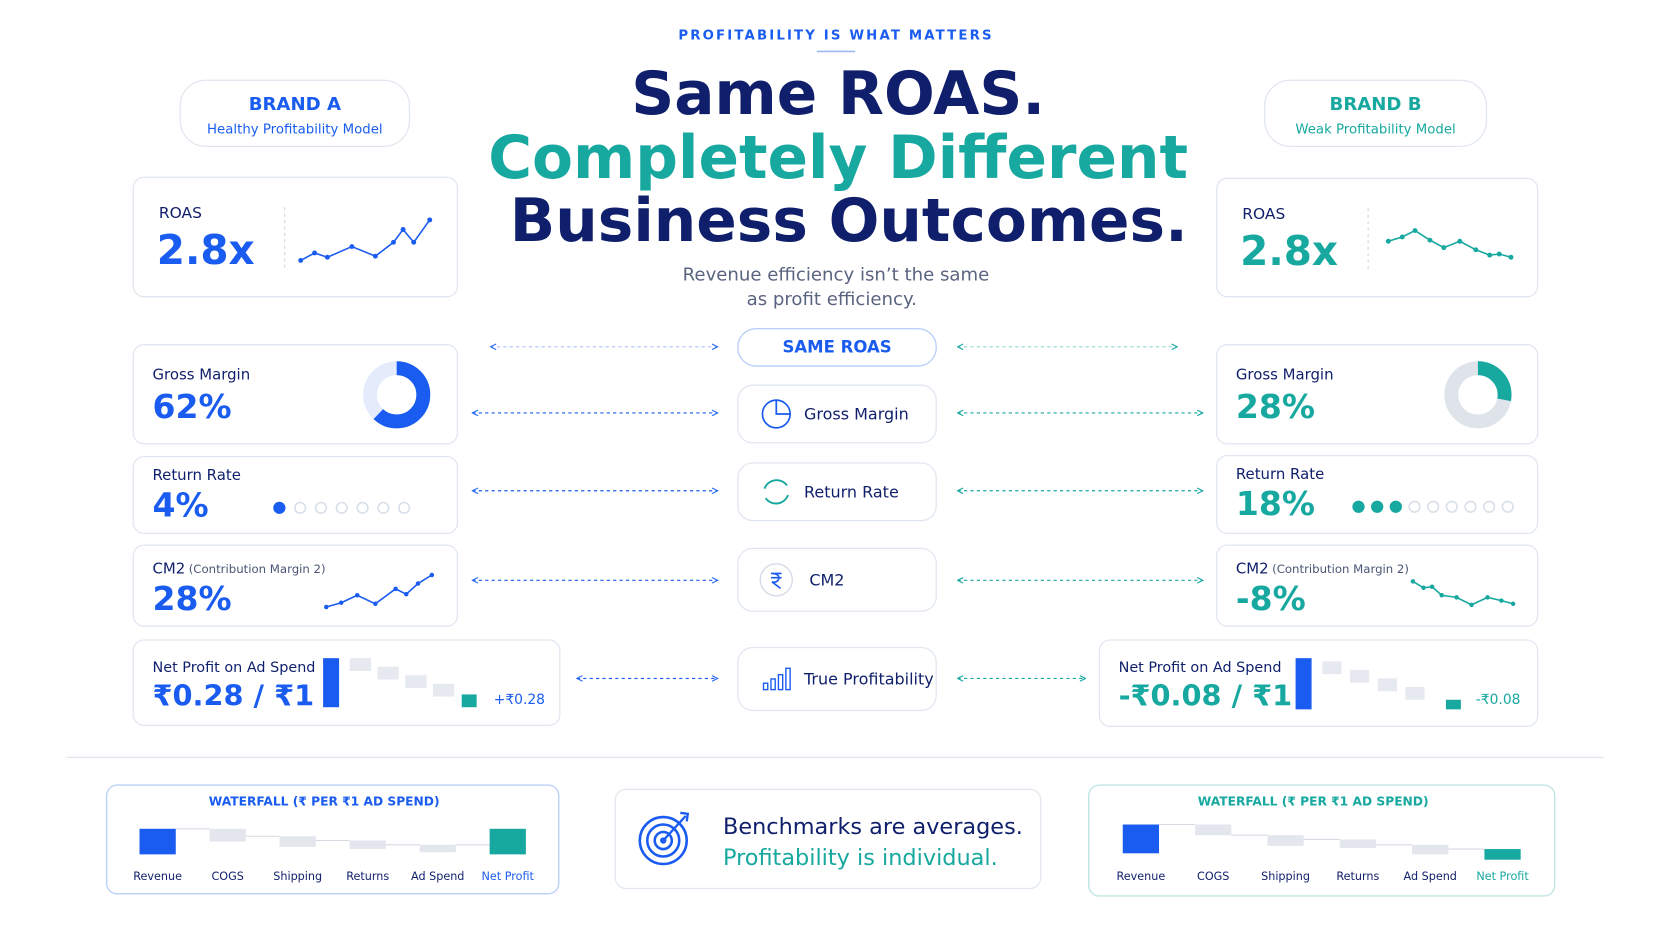  What do you see at coordinates (1322, 840) in the screenshot?
I see `waterfall-card` at bounding box center [1322, 840].